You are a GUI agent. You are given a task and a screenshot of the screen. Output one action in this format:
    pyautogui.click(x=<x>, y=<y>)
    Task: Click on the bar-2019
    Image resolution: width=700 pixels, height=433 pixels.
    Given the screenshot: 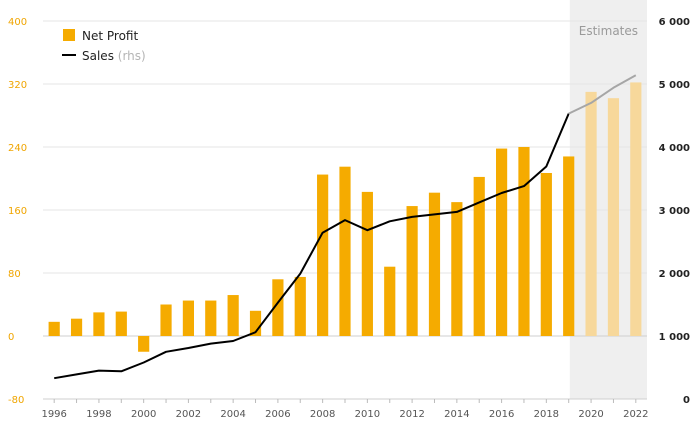 What is the action you would take?
    pyautogui.click(x=569, y=246)
    